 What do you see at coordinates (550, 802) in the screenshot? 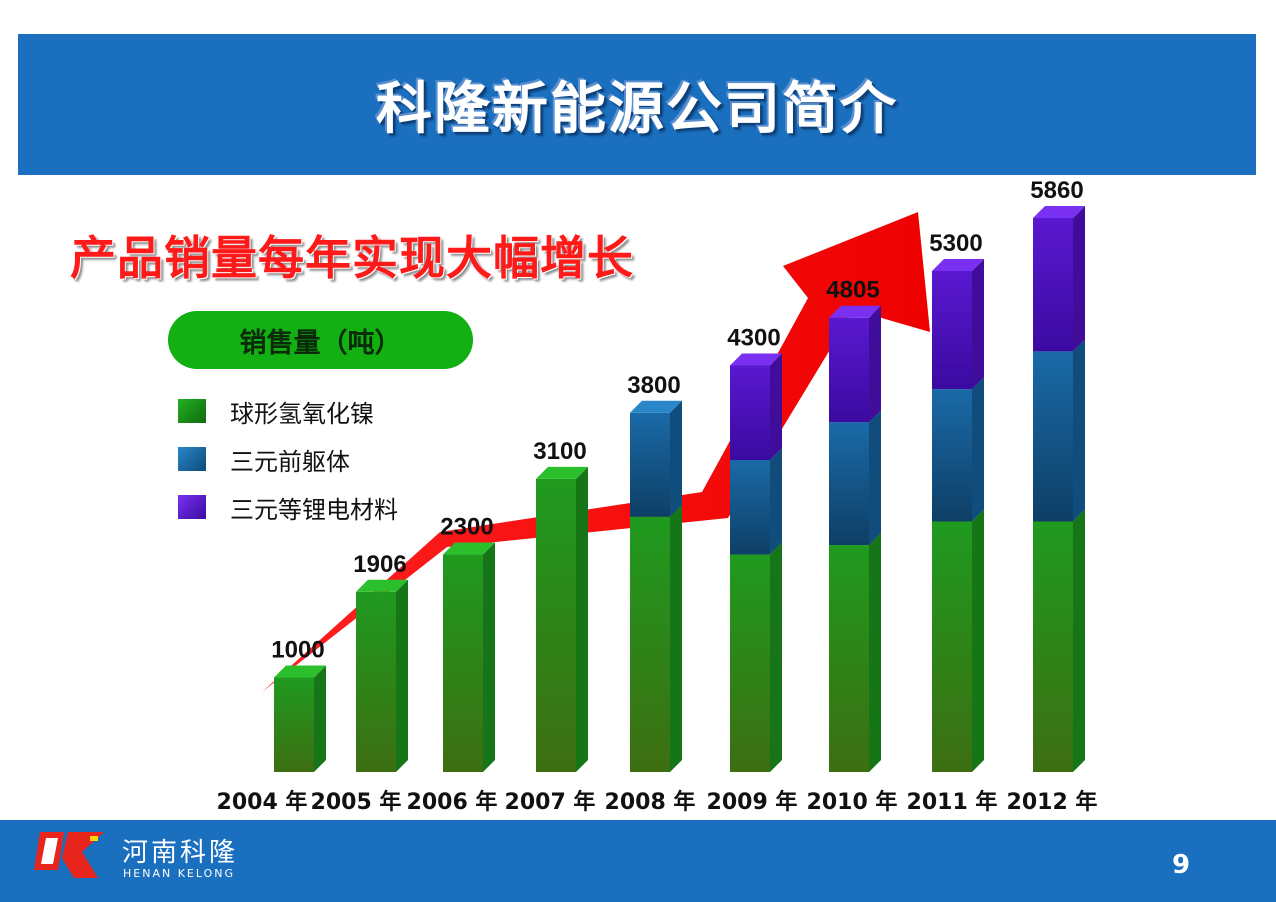
I see `x-tick-label: 2007 年` at bounding box center [550, 802].